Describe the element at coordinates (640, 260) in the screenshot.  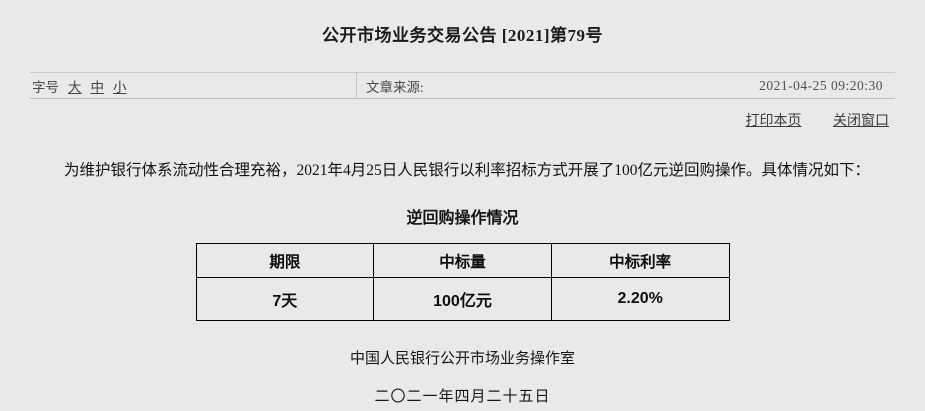
I see `header-cell-rate: 中标利率` at that location.